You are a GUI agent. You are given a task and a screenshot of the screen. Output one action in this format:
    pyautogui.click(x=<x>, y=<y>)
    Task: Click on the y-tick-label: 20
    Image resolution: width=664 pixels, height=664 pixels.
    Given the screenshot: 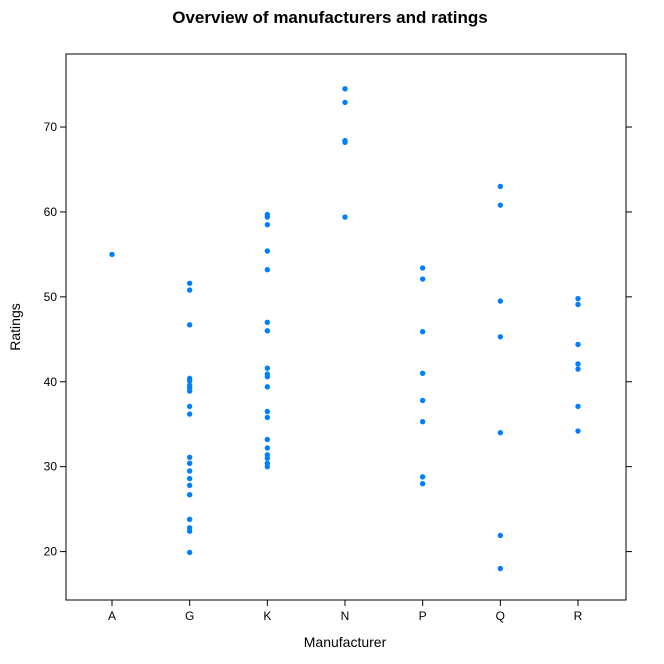 What is the action you would take?
    pyautogui.click(x=51, y=552)
    